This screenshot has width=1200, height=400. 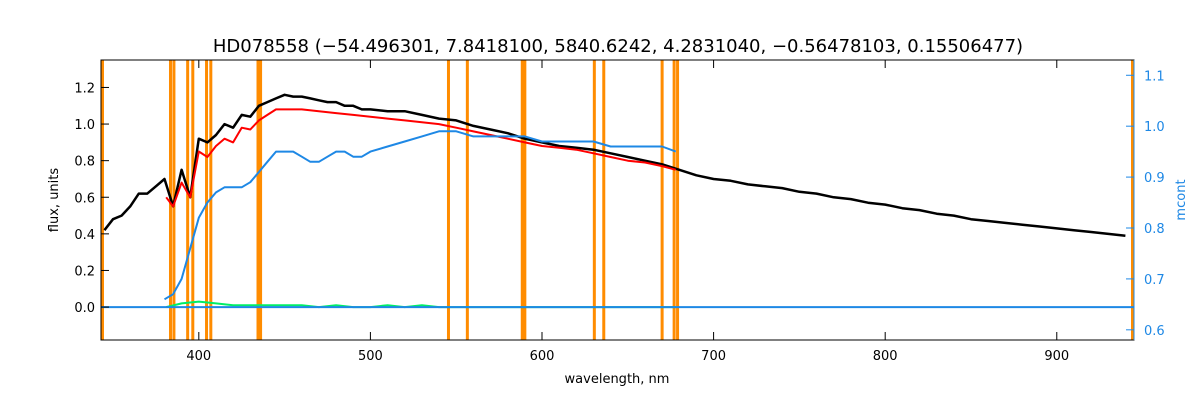 I want to click on left-edge-marker, so click(x=102, y=200).